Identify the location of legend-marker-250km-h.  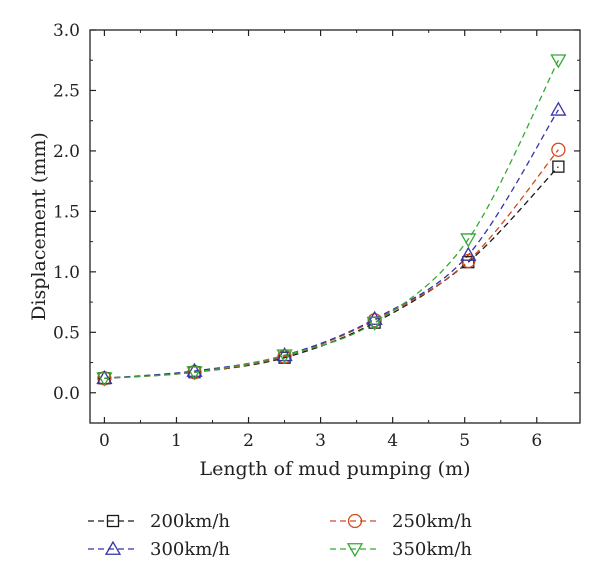
(355, 521).